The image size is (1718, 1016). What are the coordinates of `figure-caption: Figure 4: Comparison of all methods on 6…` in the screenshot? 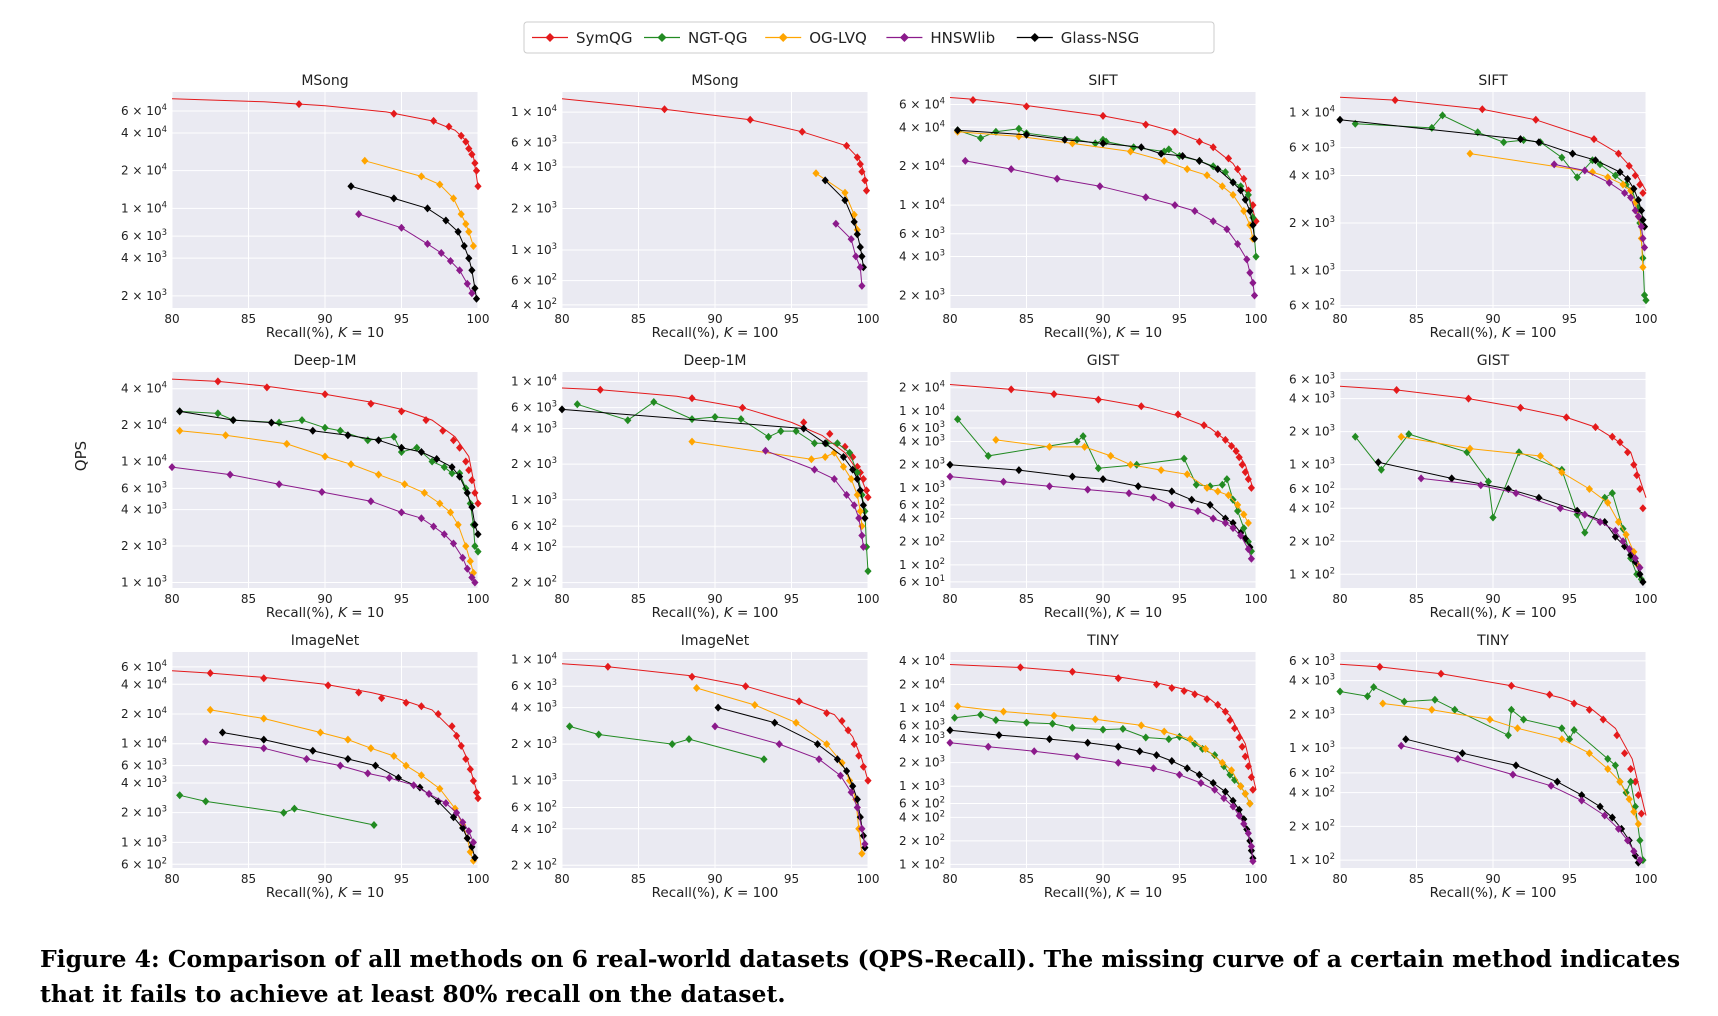 It's located at (860, 976).